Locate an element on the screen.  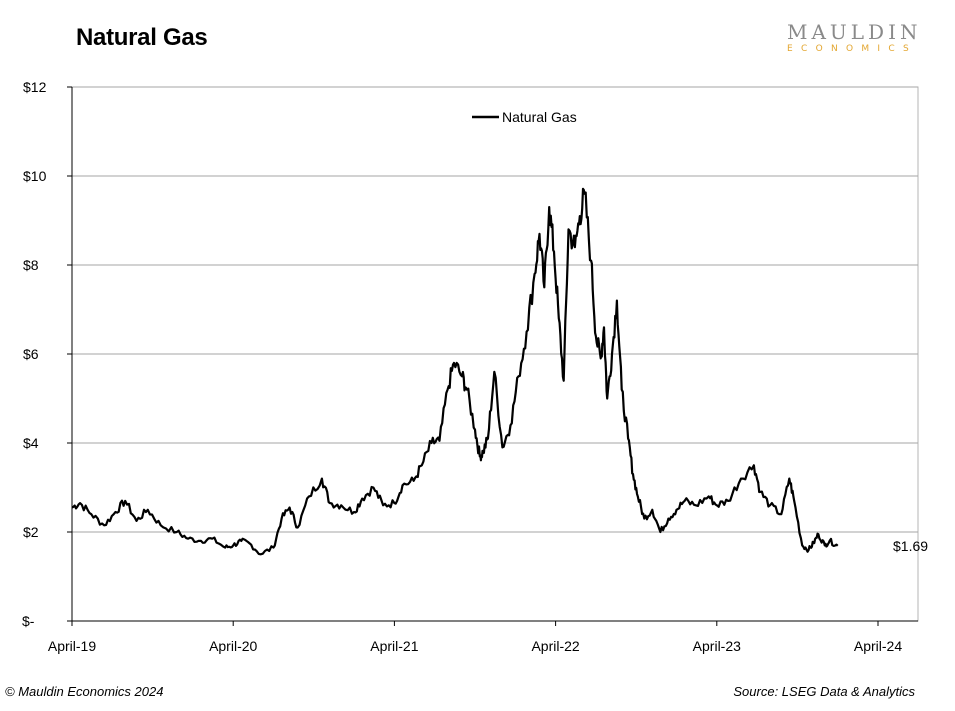
y-tick-label: $2 is located at coordinates (31, 532).